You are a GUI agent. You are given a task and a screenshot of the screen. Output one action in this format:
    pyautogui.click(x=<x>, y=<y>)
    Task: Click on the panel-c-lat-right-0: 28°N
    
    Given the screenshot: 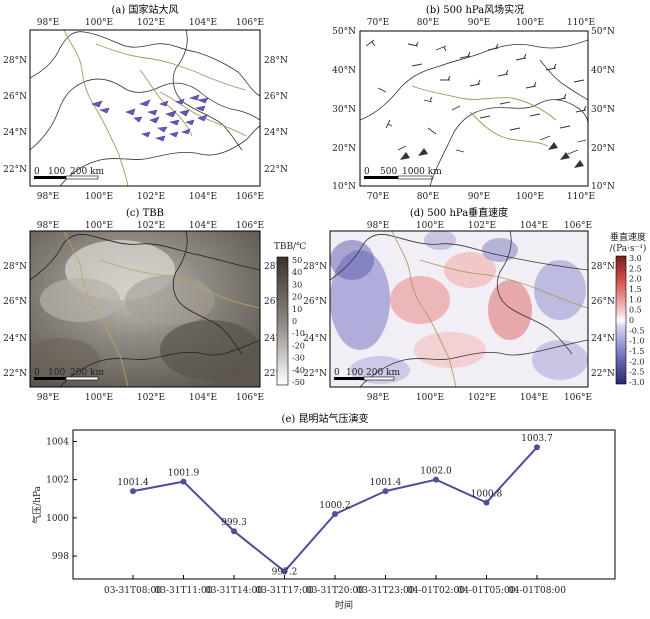 What is the action you would take?
    pyautogui.click(x=276, y=267)
    